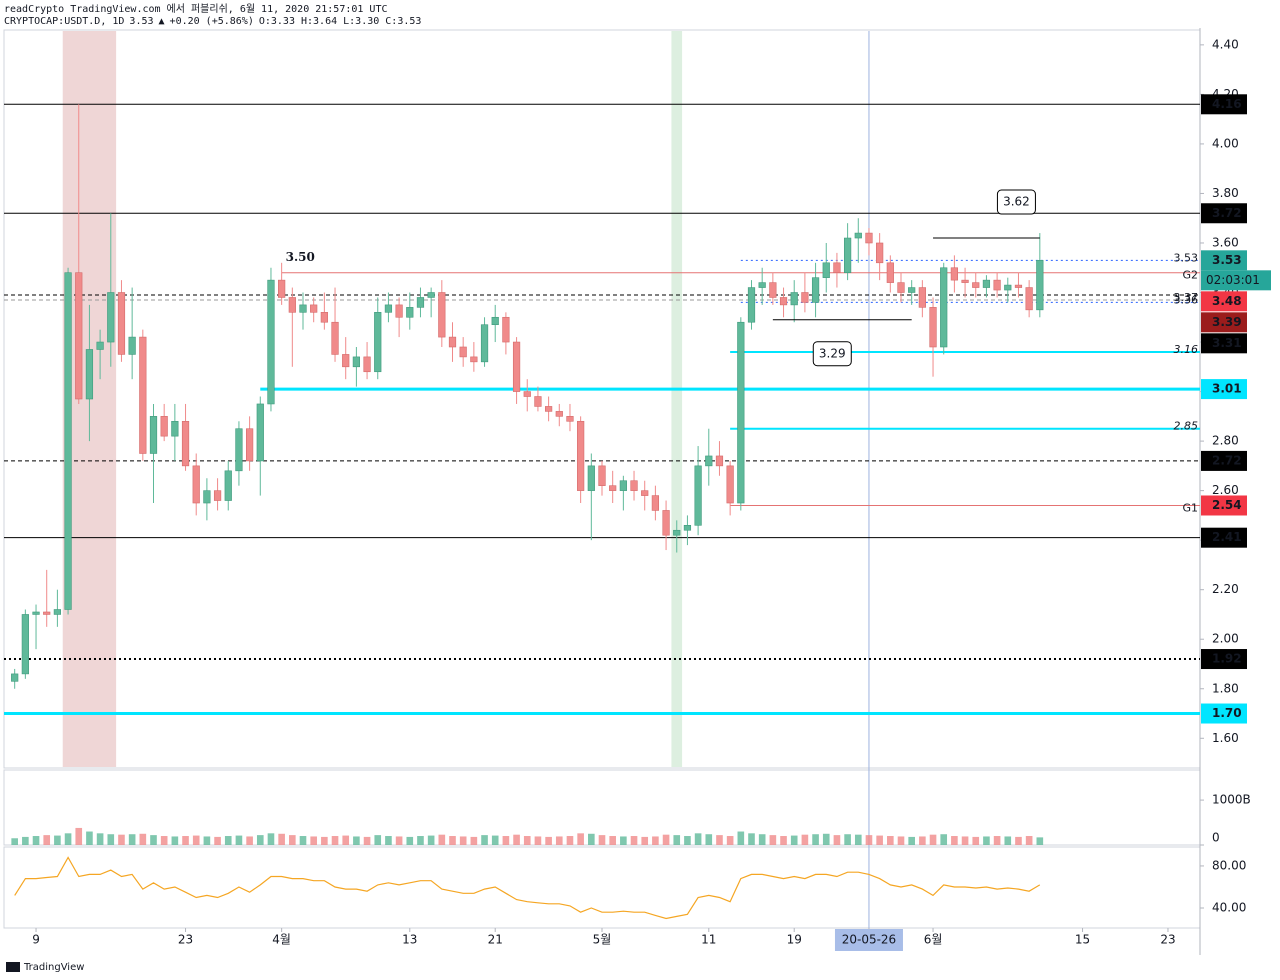 The width and height of the screenshot is (1280, 980). Describe the element at coordinates (1233, 280) in the screenshot. I see `countdown-label: 02:03:01` at that location.